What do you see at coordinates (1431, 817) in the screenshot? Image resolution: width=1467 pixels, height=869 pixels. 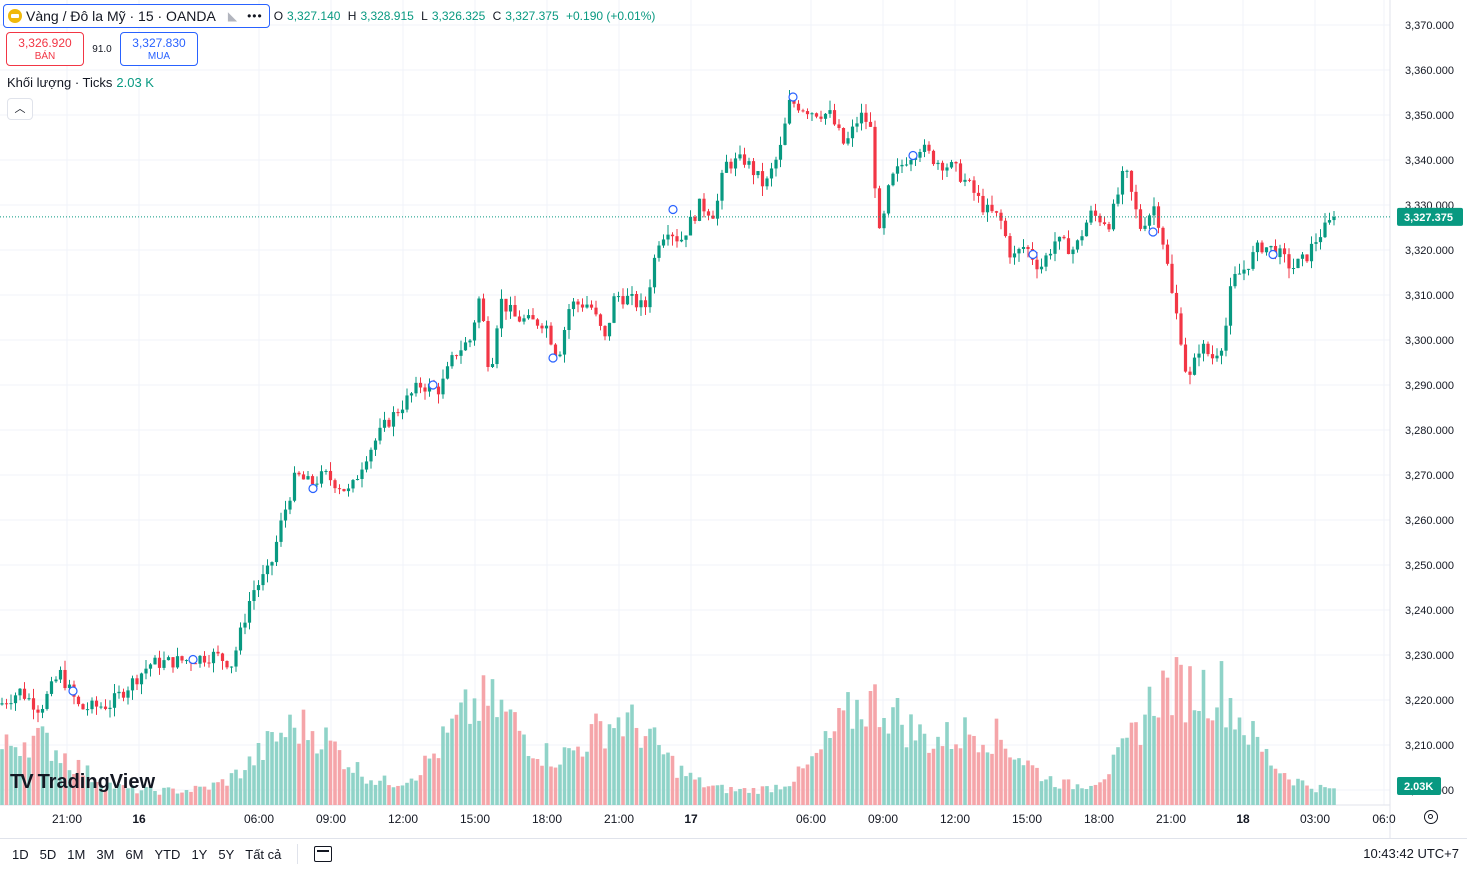 I see `settings-gear-icon` at bounding box center [1431, 817].